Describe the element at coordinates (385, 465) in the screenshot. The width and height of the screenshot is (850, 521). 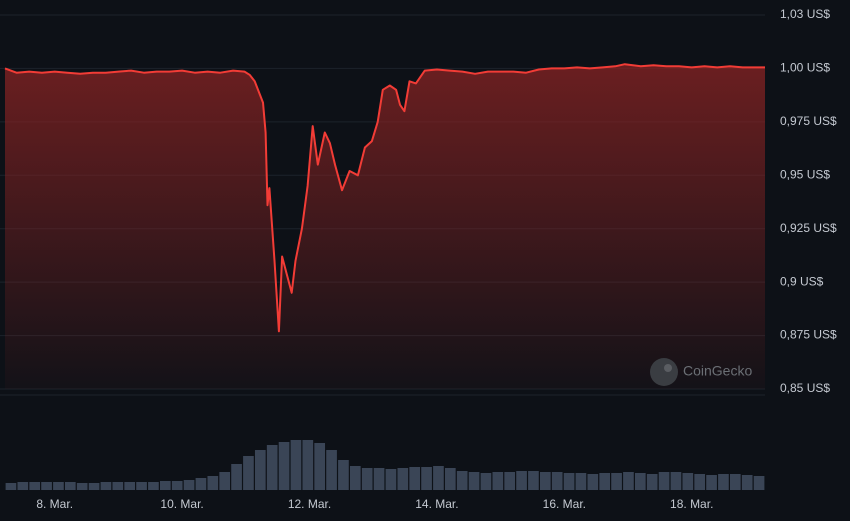
I see `volume-layer` at that location.